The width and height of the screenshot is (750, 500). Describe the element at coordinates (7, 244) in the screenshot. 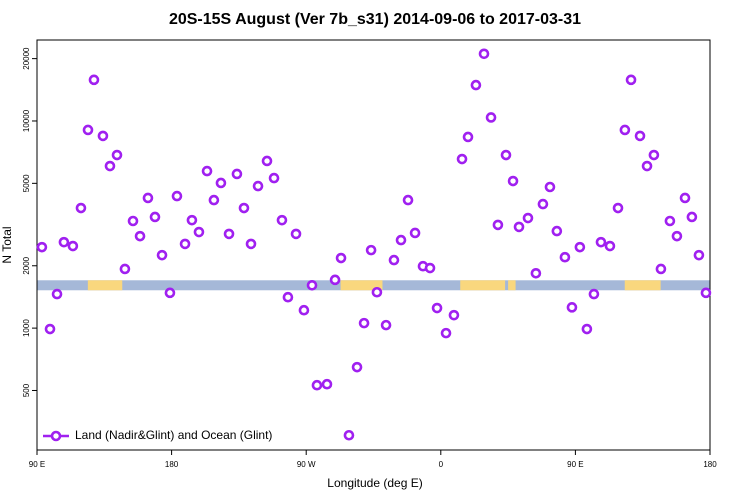

I see `y-axis-label: N Total` at that location.